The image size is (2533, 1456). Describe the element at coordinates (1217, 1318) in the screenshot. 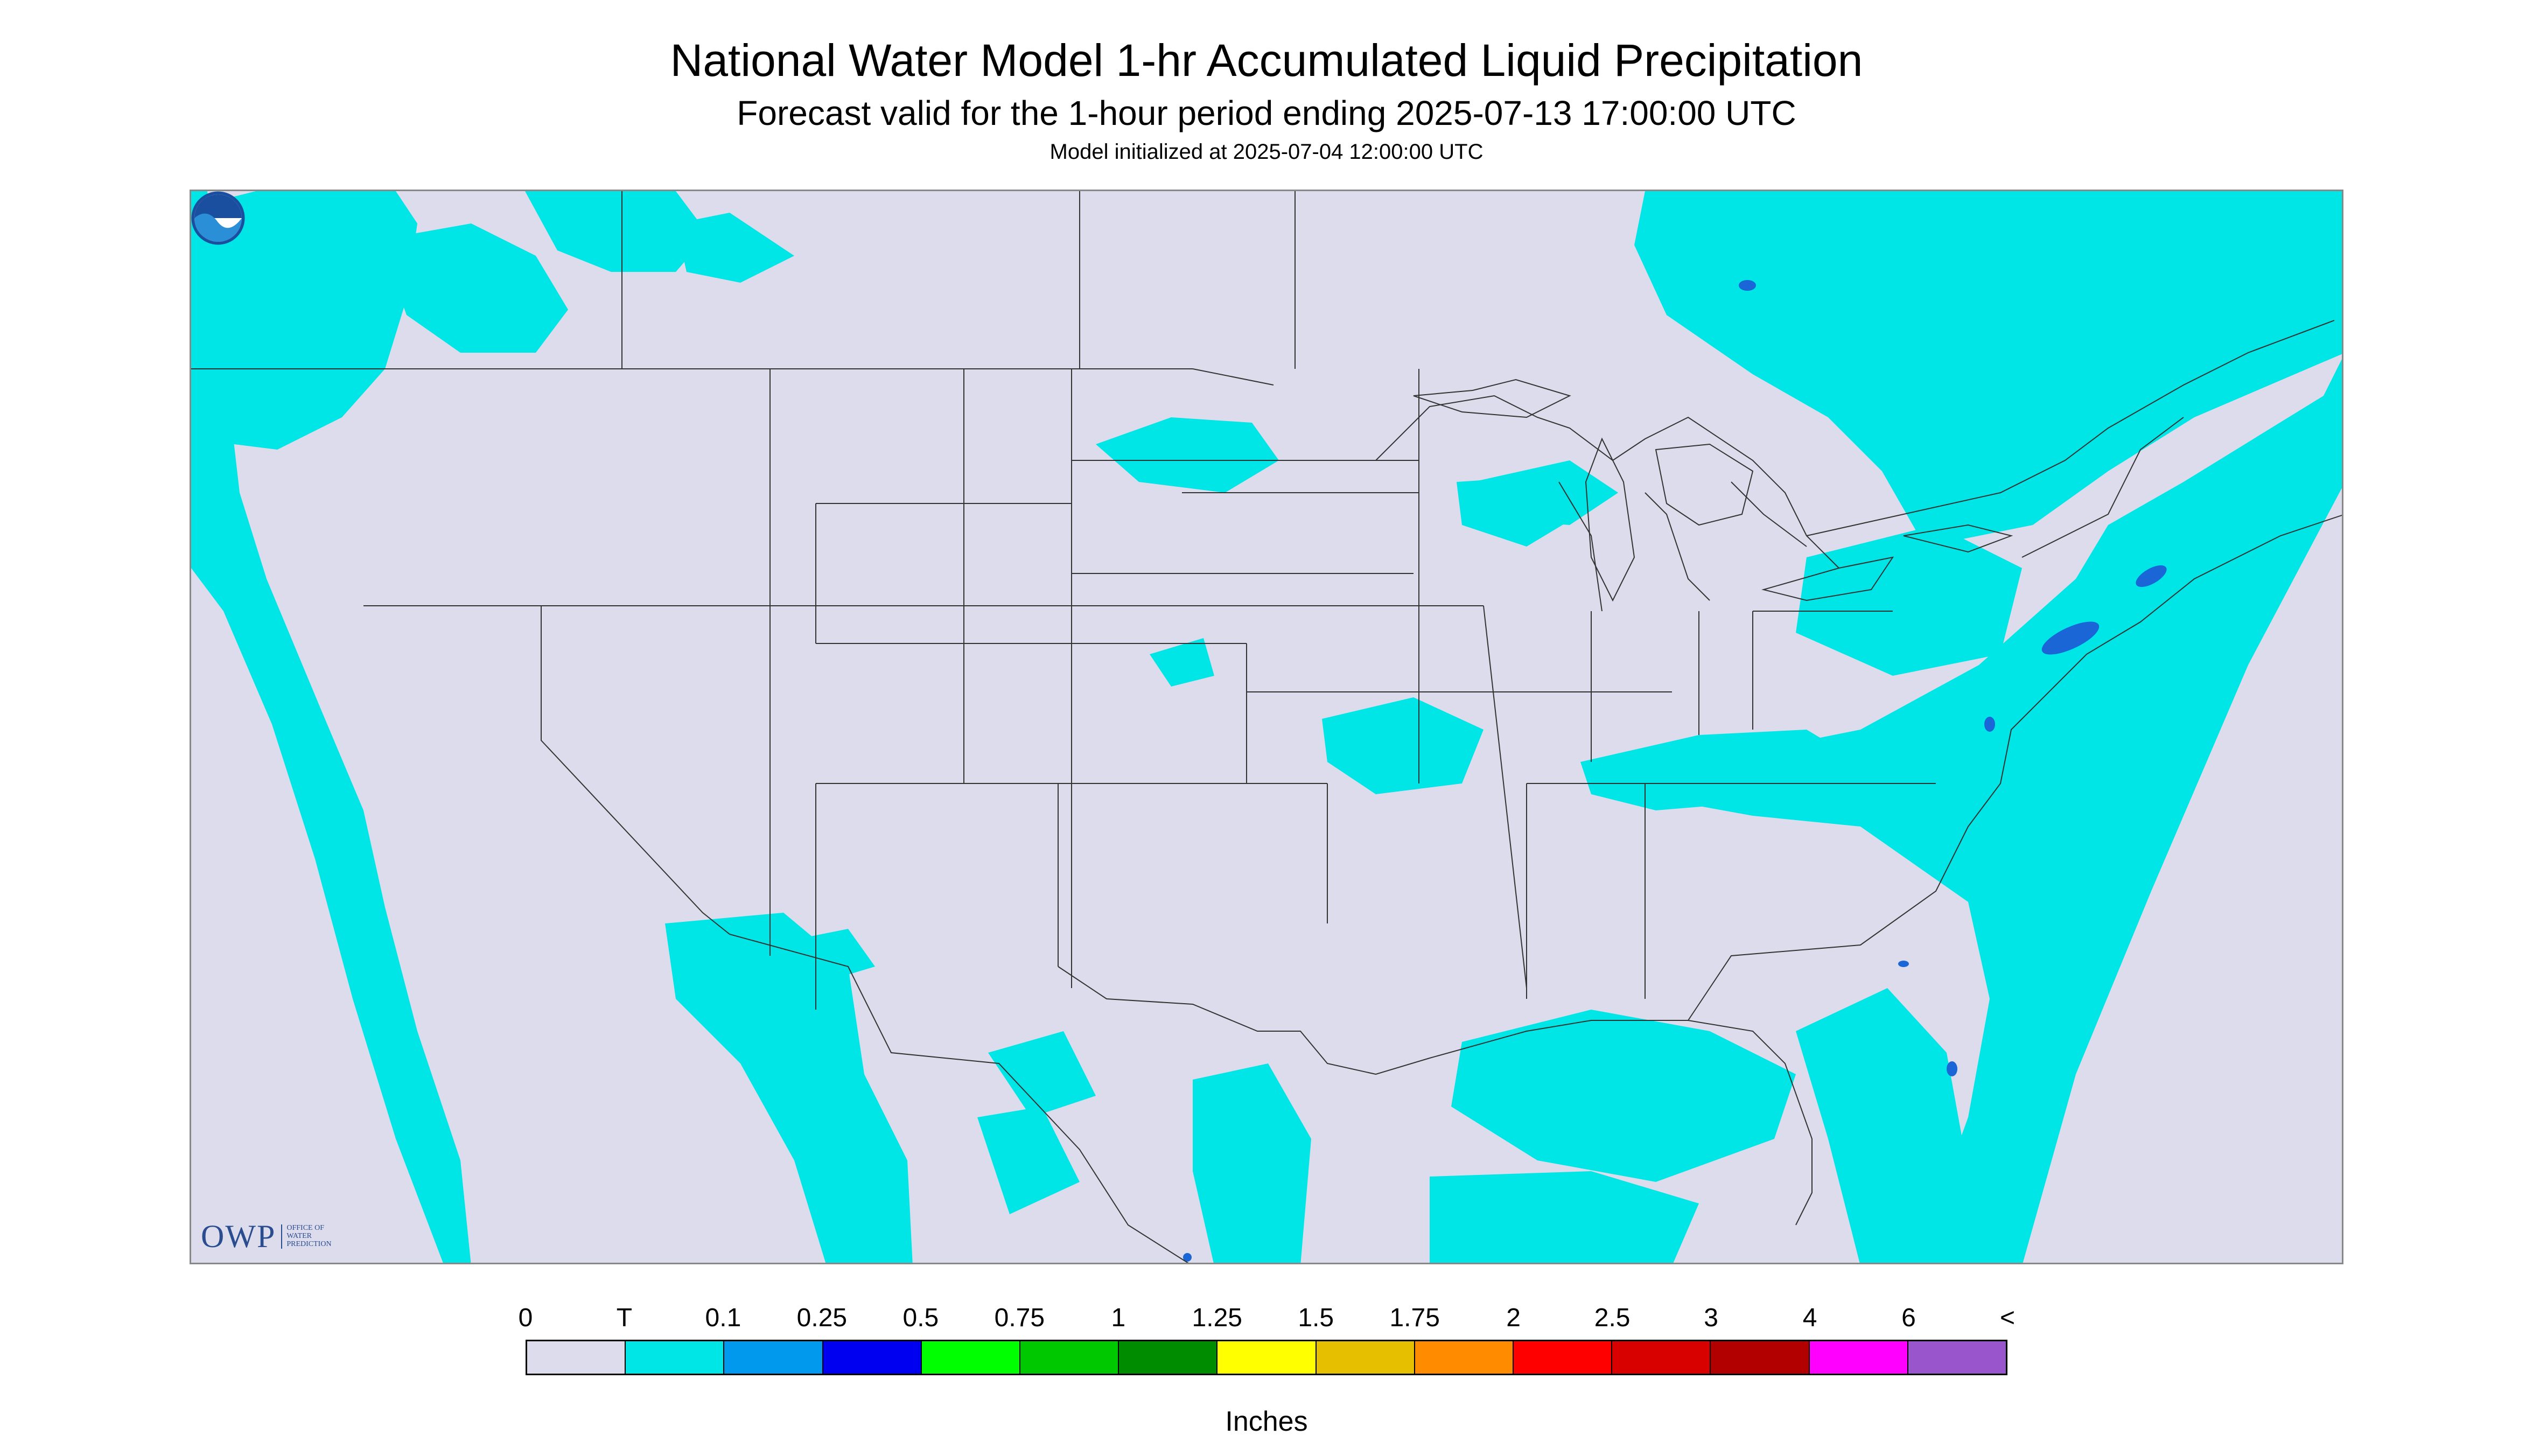

I see `legend-label: 1.25` at that location.